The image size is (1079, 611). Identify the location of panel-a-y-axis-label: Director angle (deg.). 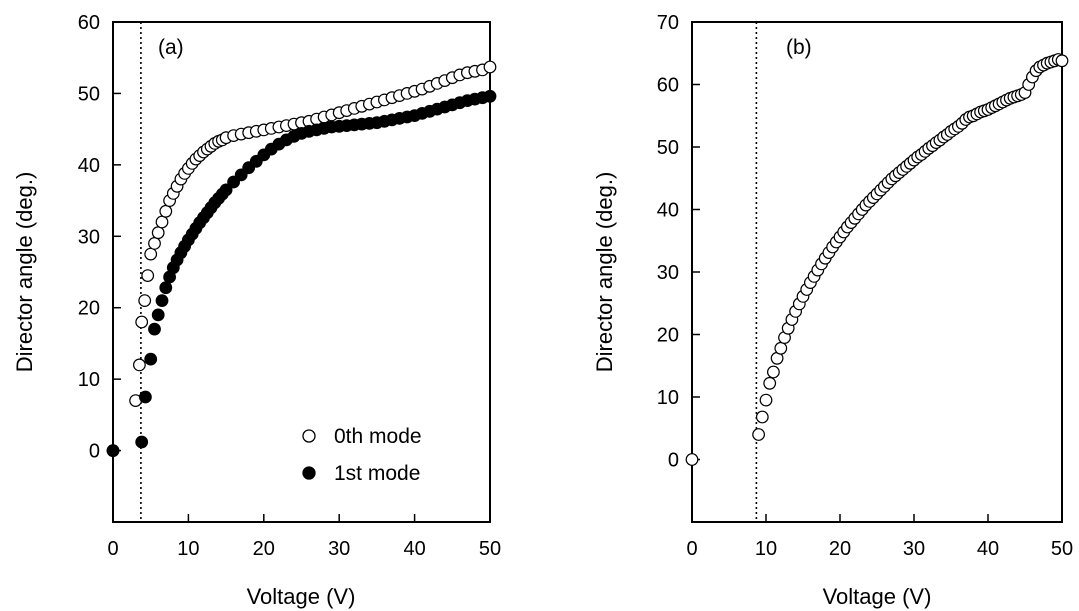
(24, 272).